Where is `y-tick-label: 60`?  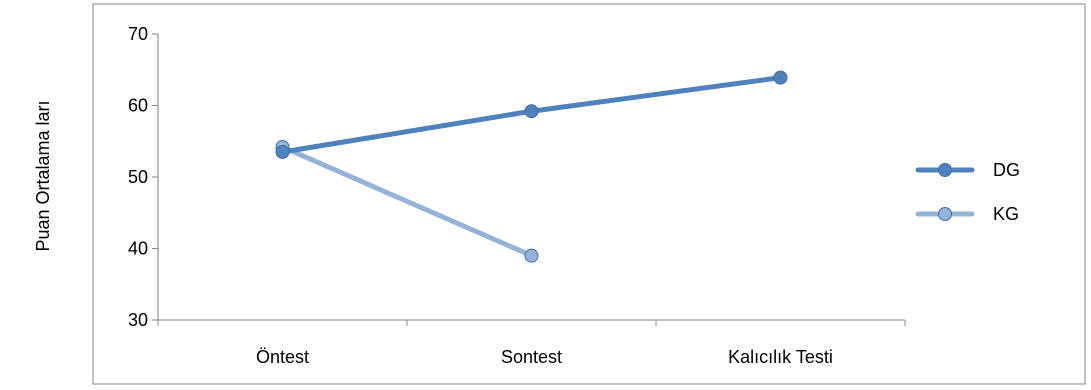
y-tick-label: 60 is located at coordinates (138, 106).